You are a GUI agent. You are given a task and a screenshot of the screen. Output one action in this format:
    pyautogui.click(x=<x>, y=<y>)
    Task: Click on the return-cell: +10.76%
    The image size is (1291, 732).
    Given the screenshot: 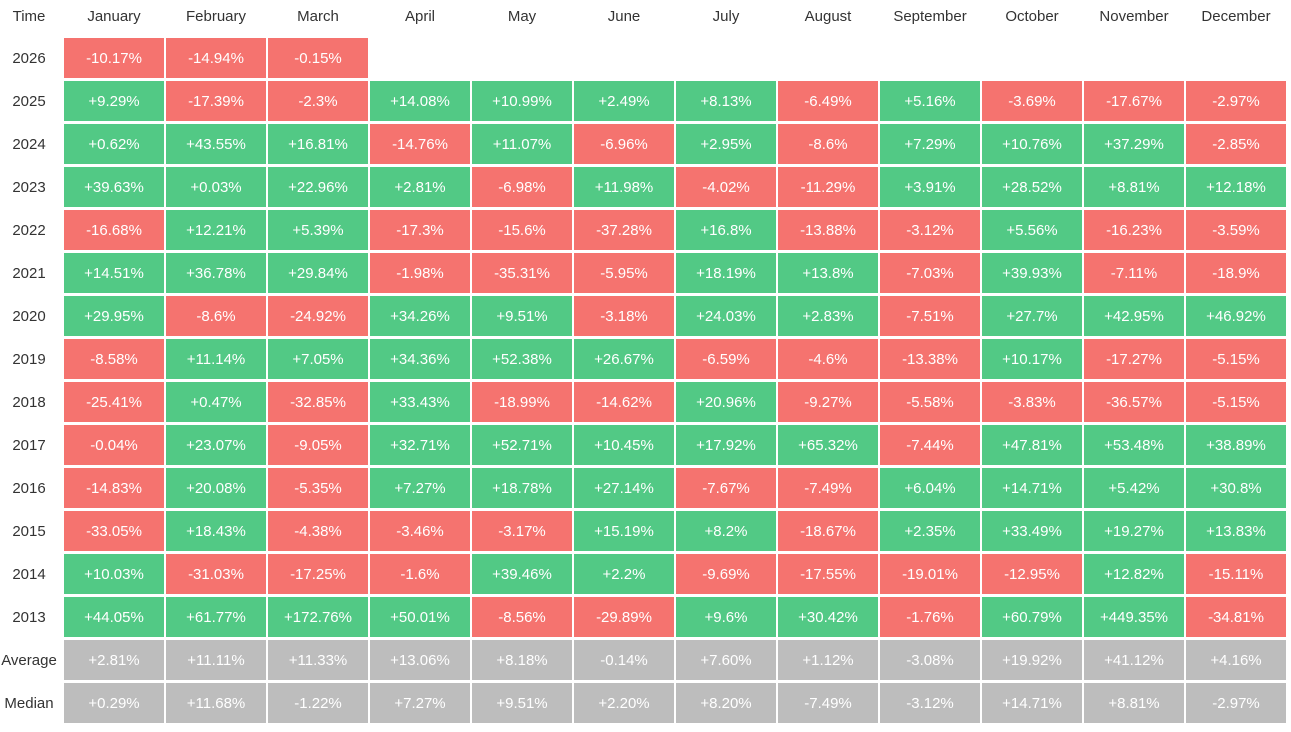 What is the action you would take?
    pyautogui.click(x=1032, y=144)
    